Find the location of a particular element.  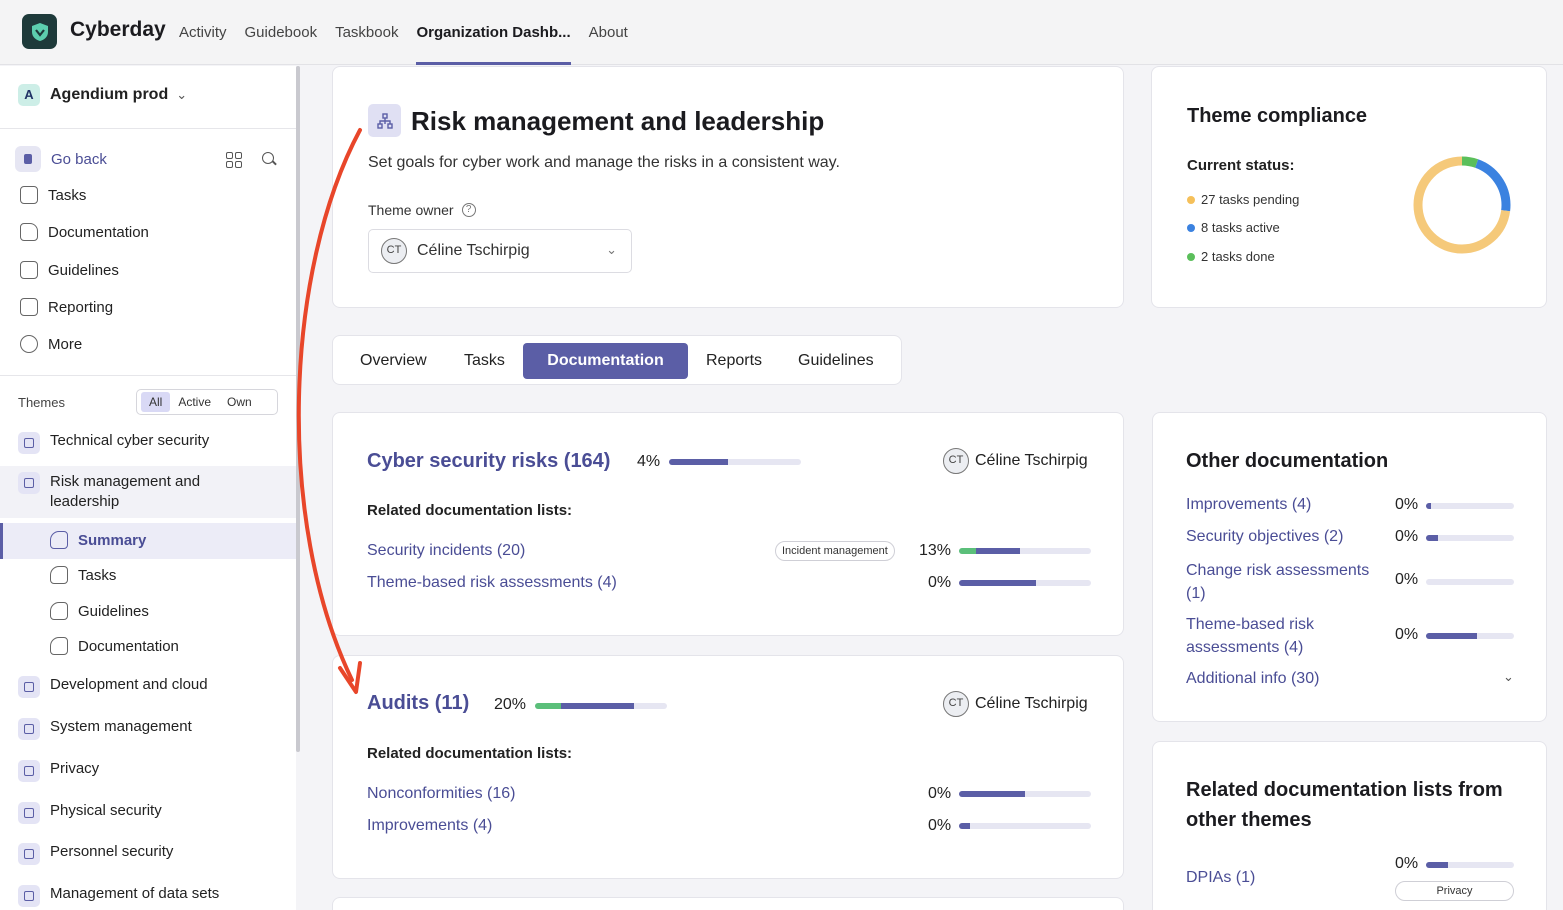

help-icon: ? is located at coordinates (468, 210).